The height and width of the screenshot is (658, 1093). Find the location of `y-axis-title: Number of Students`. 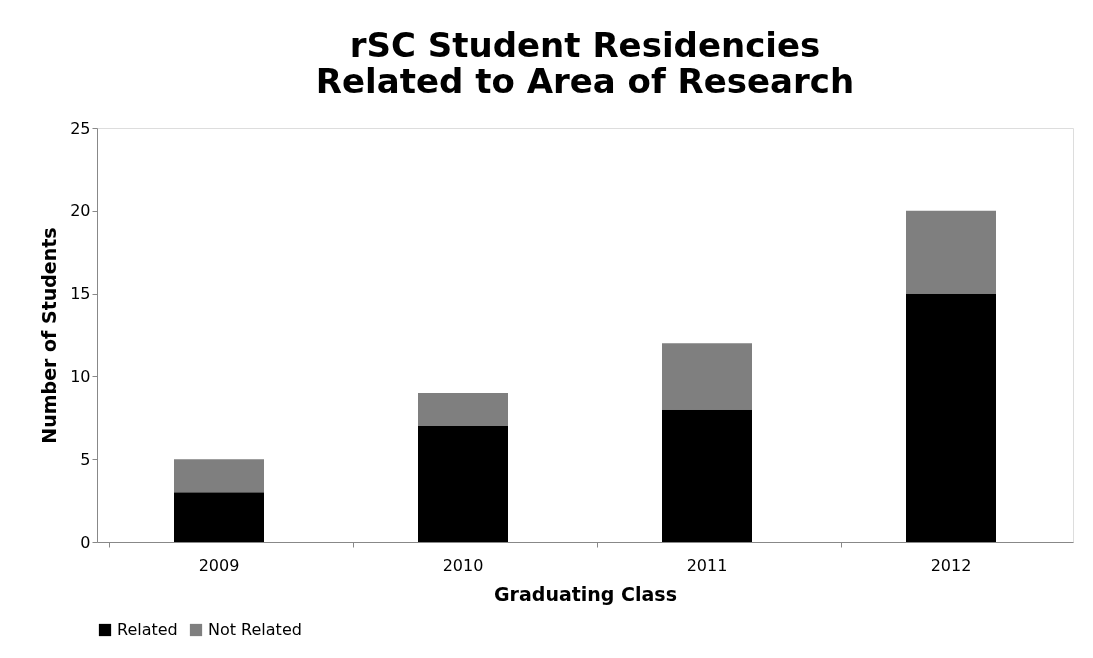

y-axis-title: Number of Students is located at coordinates (49, 335).